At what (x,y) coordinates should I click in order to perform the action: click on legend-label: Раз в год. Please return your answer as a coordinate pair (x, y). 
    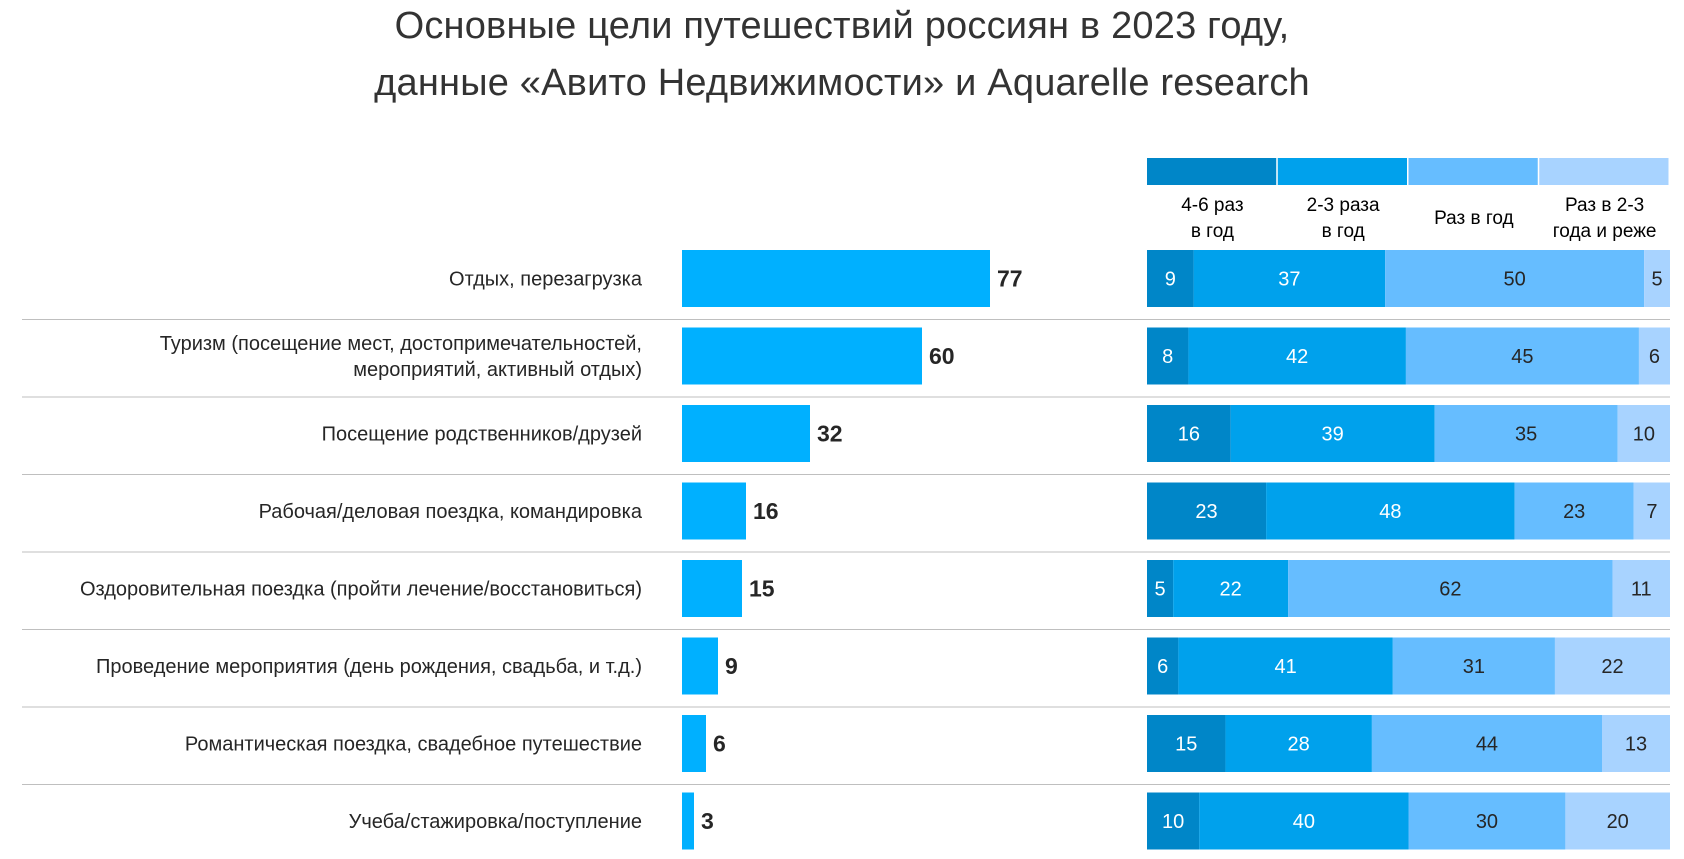
    Looking at the image, I should click on (1474, 218).